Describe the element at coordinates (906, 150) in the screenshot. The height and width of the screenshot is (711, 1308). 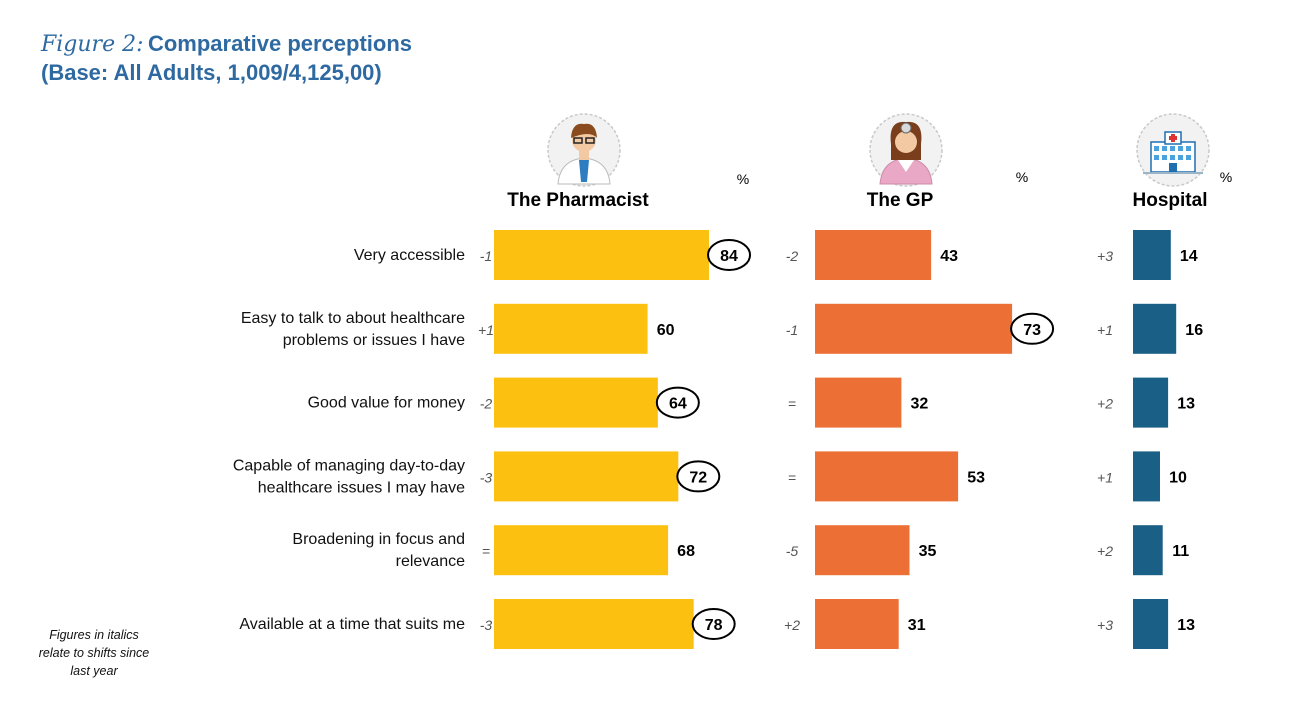
I see `doctor-icon` at that location.